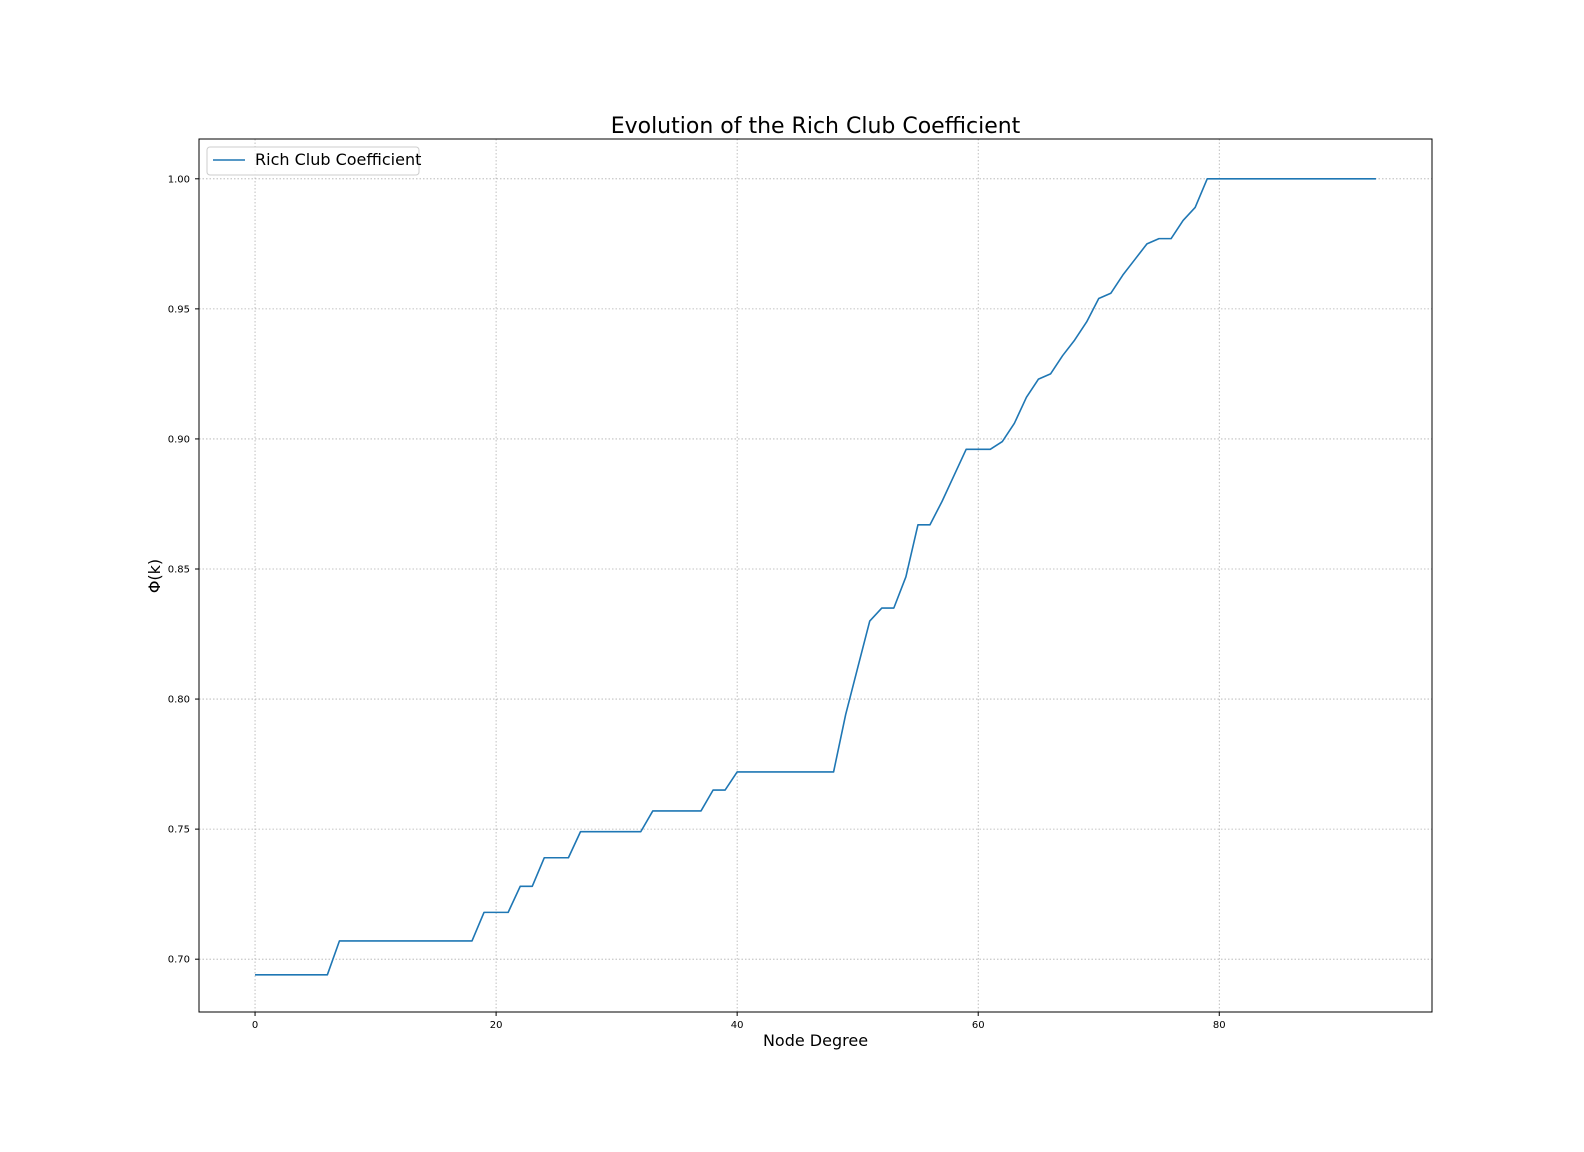  Describe the element at coordinates (179, 309) in the screenshot. I see `y-tick-label: 0.95` at that location.